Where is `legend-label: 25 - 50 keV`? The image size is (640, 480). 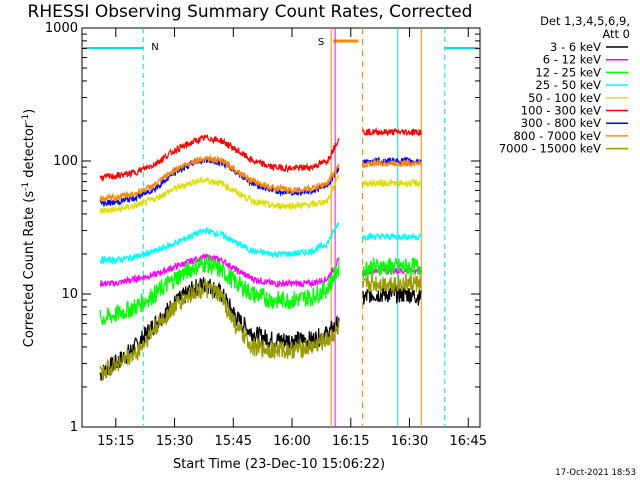
legend-label: 25 - 50 keV is located at coordinates (568, 85).